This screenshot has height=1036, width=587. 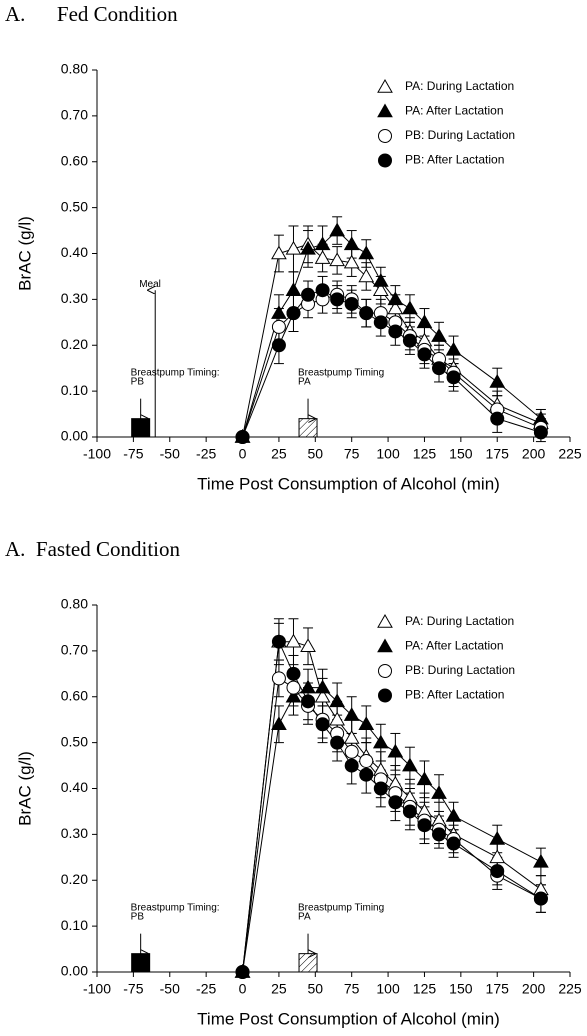 What do you see at coordinates (74, 252) in the screenshot?
I see `y-tick-label: 0.40` at bounding box center [74, 252].